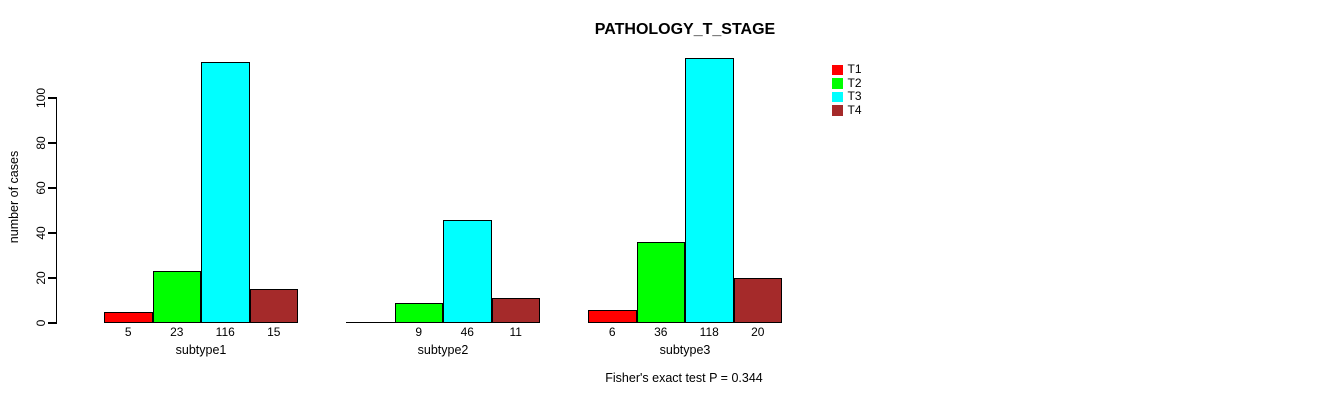 This screenshot has width=1340, height=400. Describe the element at coordinates (56, 210) in the screenshot. I see `y-axis-line` at that location.